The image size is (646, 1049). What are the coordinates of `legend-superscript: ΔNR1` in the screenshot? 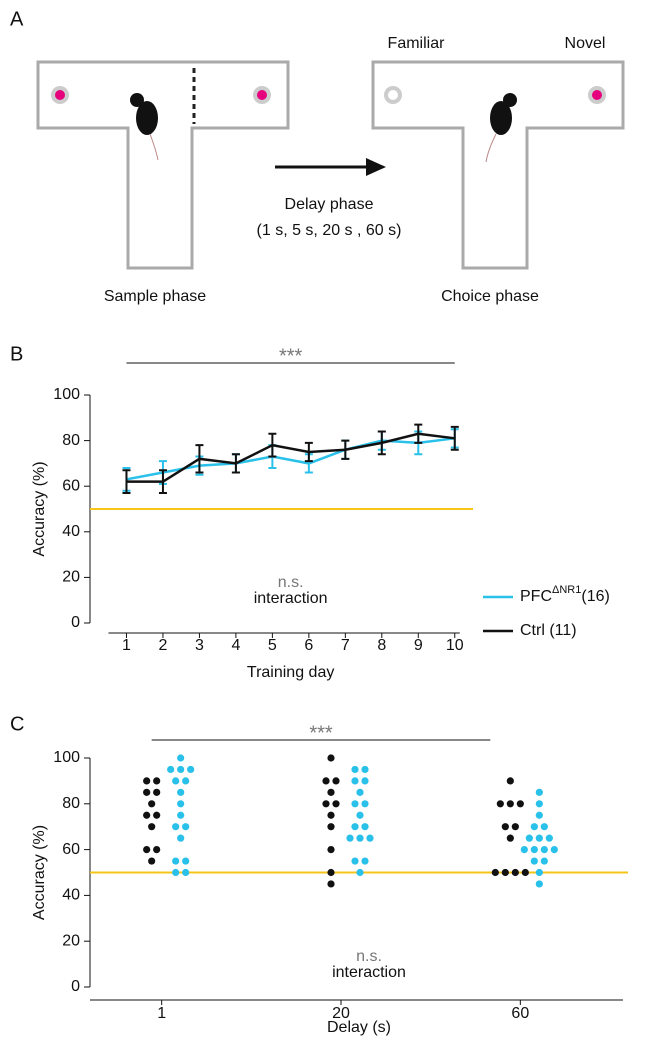 It's located at (566, 590).